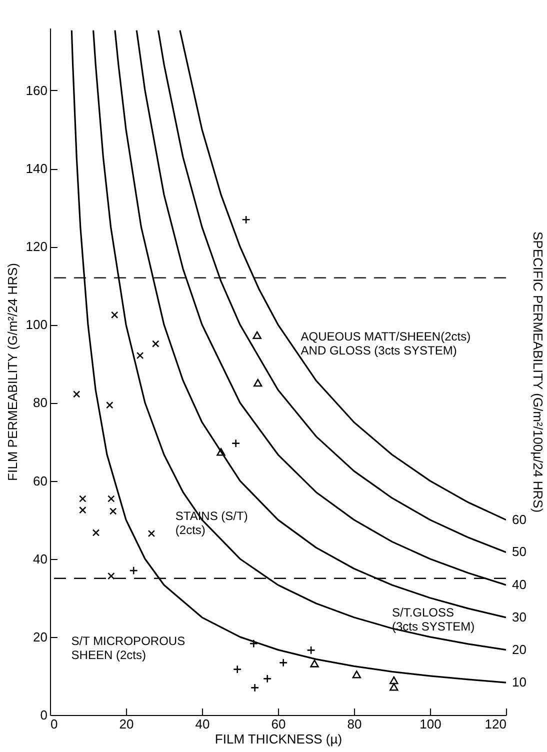  Describe the element at coordinates (431, 724) in the screenshot. I see `x-tick-label: 100` at that location.